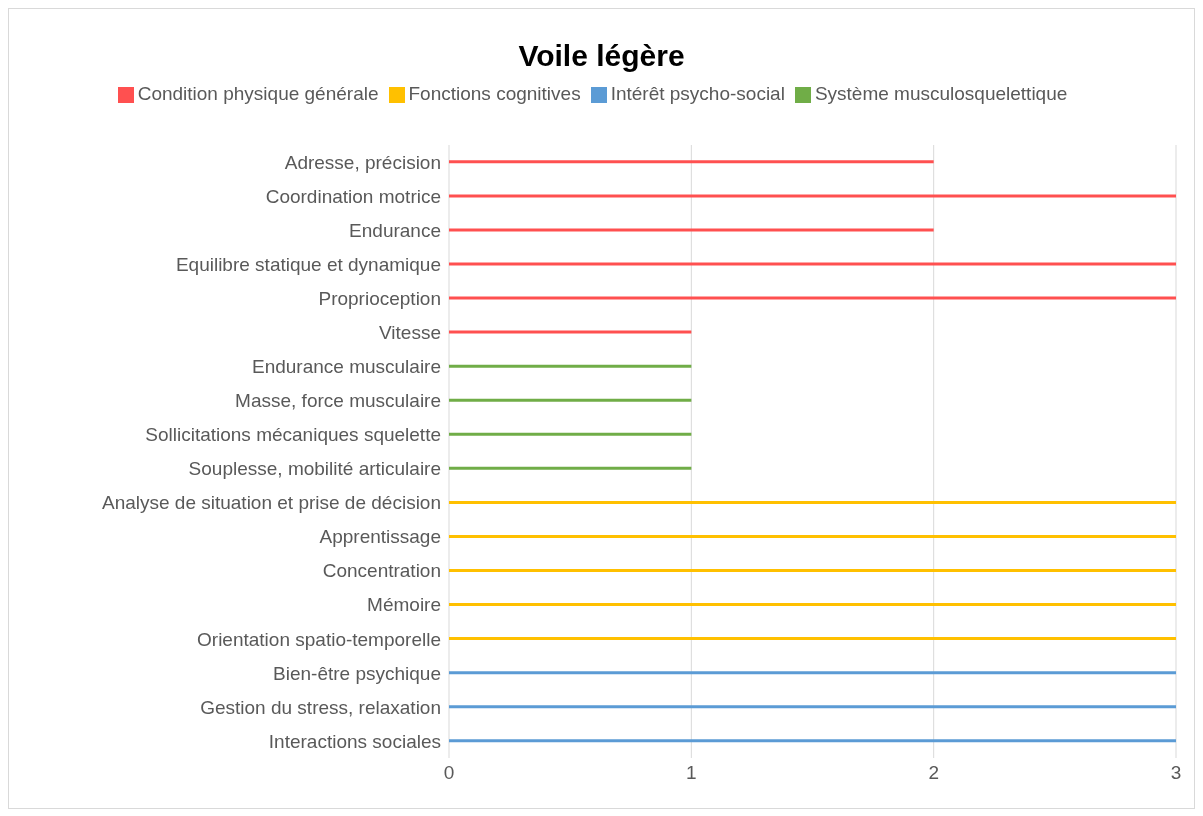  I want to click on y-tick-label: Sollicitations mécaniques squelette, so click(293, 435).